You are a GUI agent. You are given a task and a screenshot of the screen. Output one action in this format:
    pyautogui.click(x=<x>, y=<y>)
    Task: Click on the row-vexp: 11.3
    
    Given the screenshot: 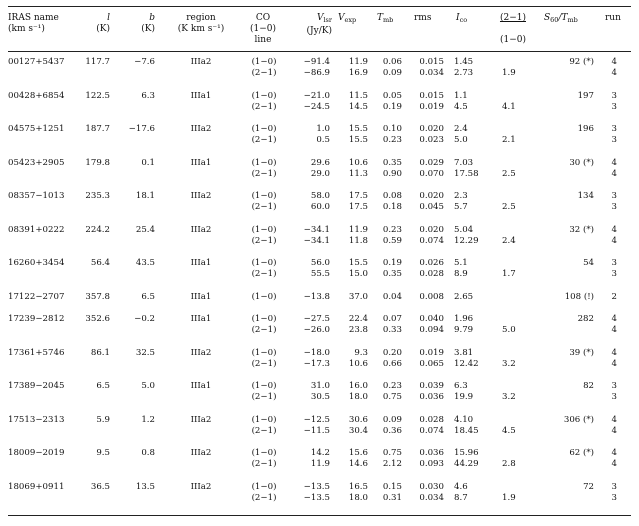 What is the action you would take?
    pyautogui.click(x=358, y=173)
    